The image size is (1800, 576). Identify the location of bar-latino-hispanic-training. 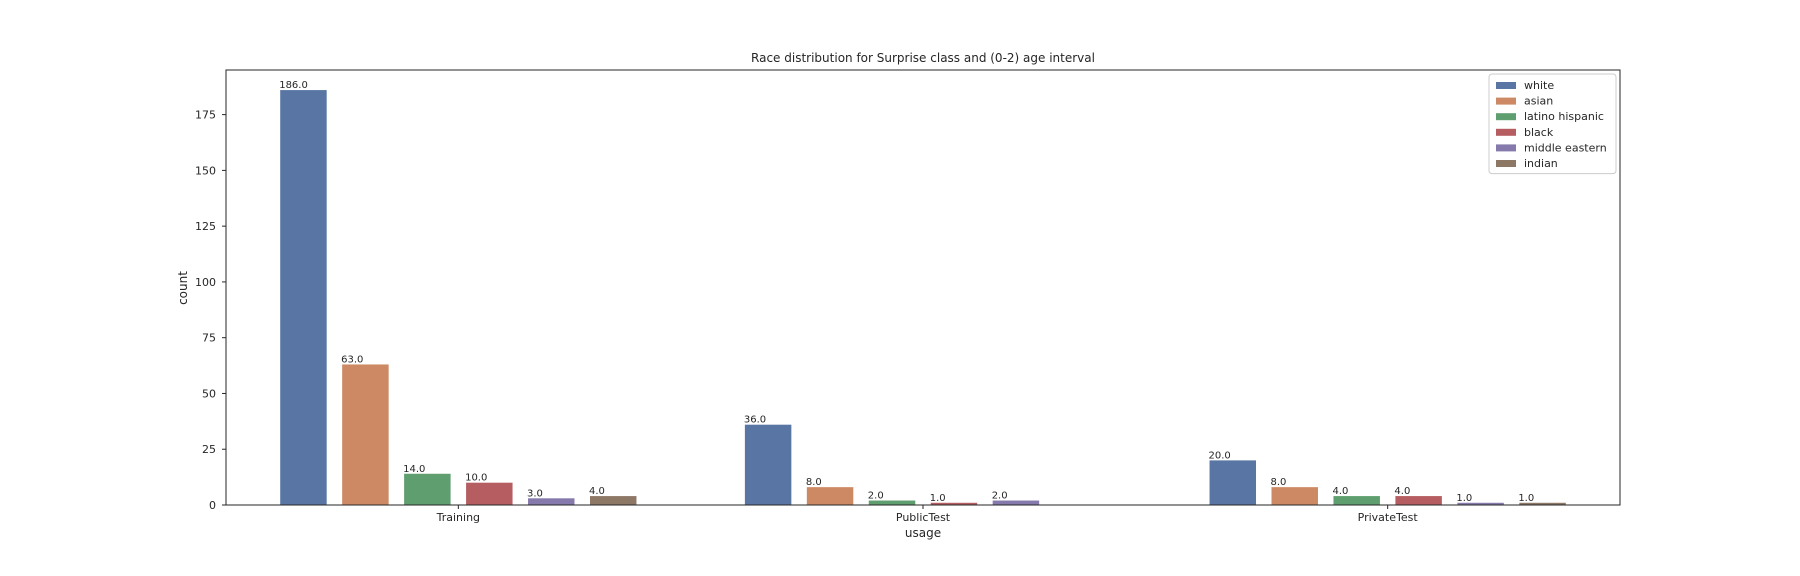
(427, 489).